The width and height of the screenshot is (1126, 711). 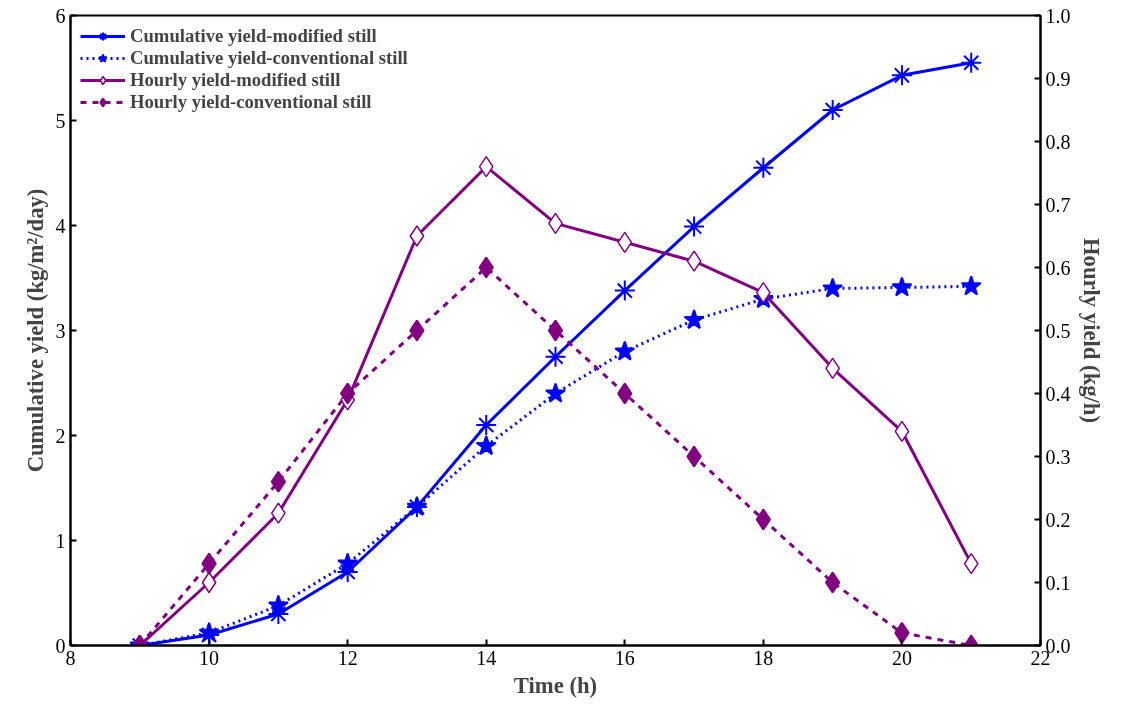 I want to click on y2-tick-label: 0.1, so click(x=1058, y=582).